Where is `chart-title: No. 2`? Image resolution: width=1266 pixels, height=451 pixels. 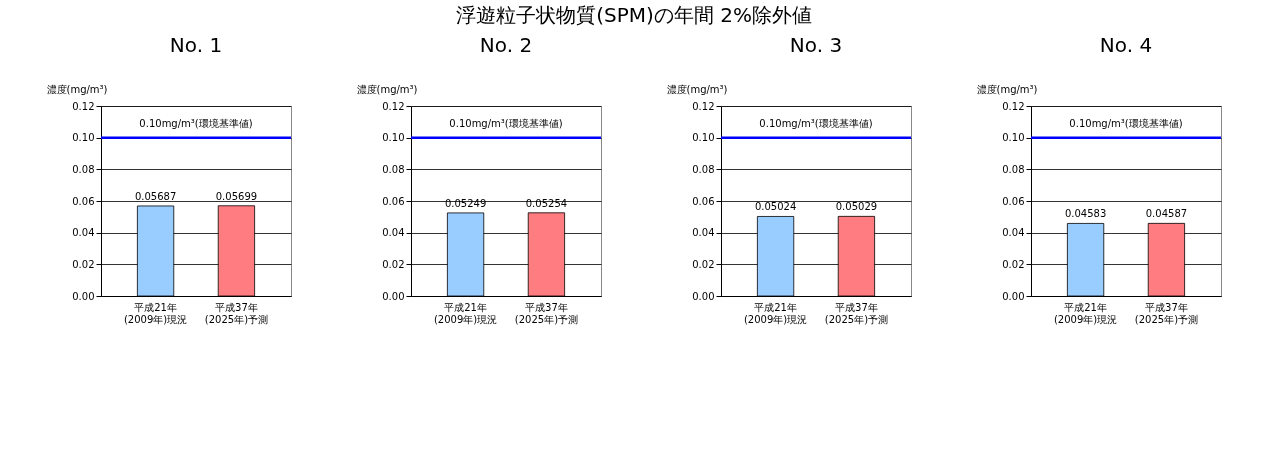
chart-title: No. 2 is located at coordinates (506, 45).